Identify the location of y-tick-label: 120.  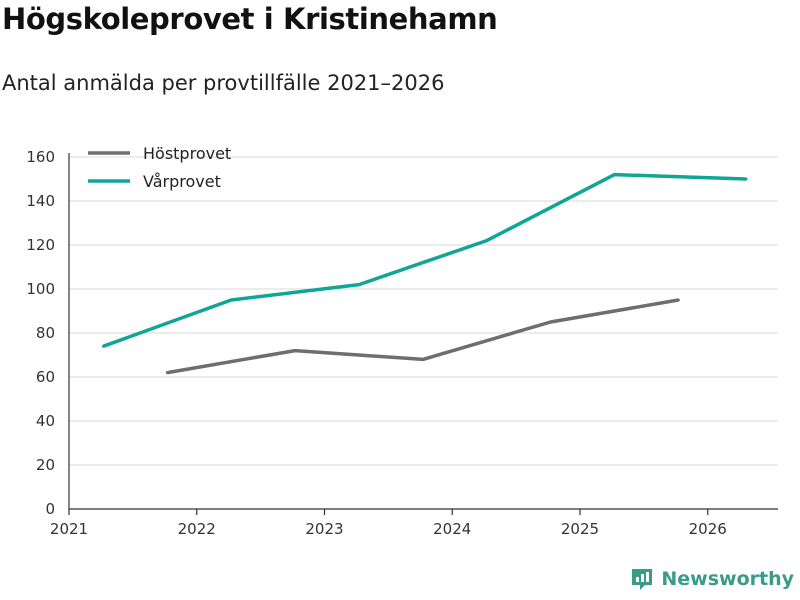
(40, 245).